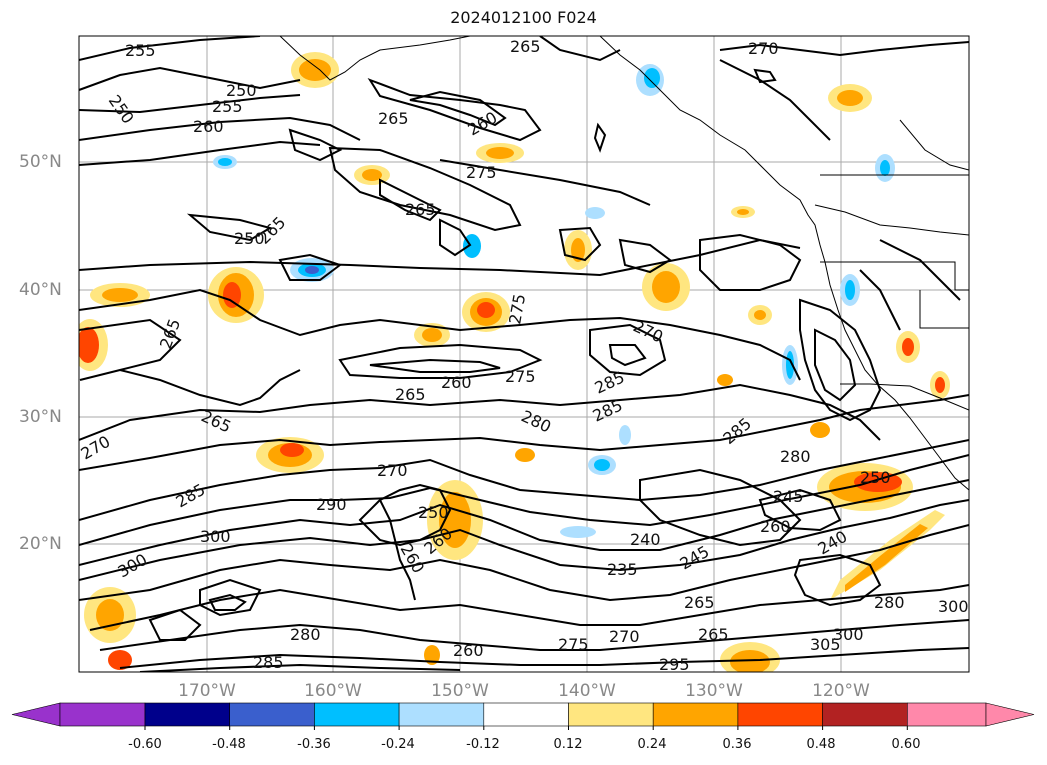  What do you see at coordinates (331, 504) in the screenshot?
I see `contour-label: 290` at bounding box center [331, 504].